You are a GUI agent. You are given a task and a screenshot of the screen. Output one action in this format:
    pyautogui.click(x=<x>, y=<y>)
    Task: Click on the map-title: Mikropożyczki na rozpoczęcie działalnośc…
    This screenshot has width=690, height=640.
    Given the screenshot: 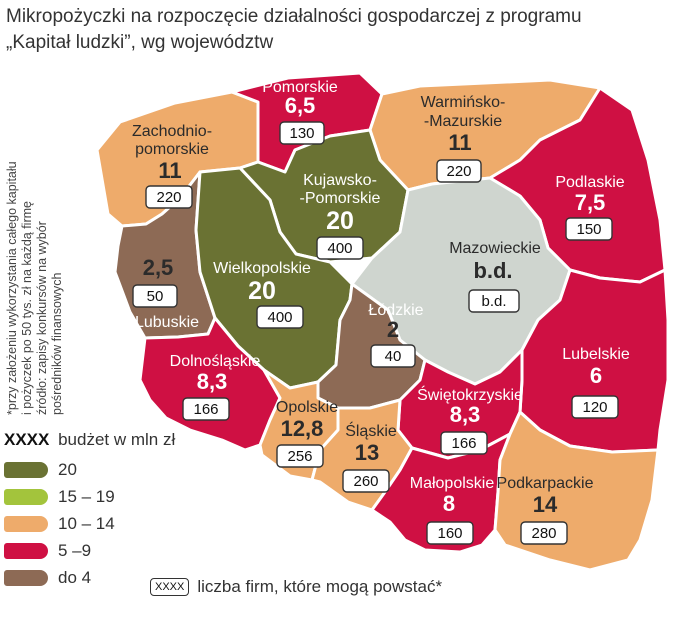 What is the action you would take?
    pyautogui.click(x=326, y=30)
    